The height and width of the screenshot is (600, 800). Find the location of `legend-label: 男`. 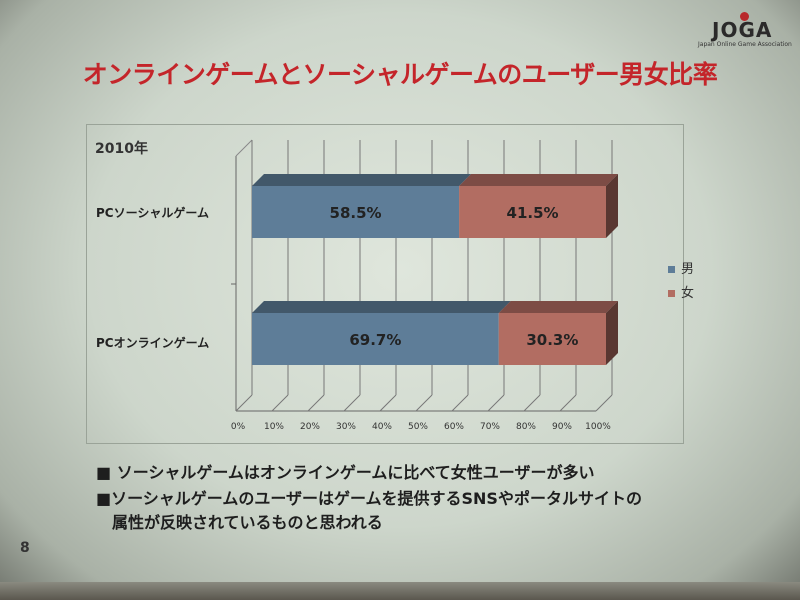

legend-label: 男 is located at coordinates (688, 269).